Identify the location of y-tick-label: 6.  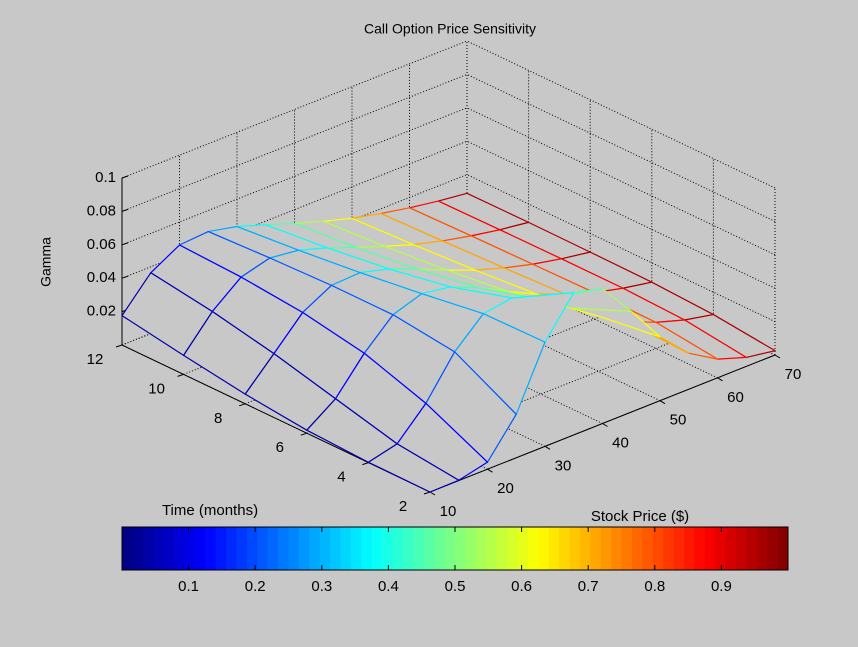
(280, 447).